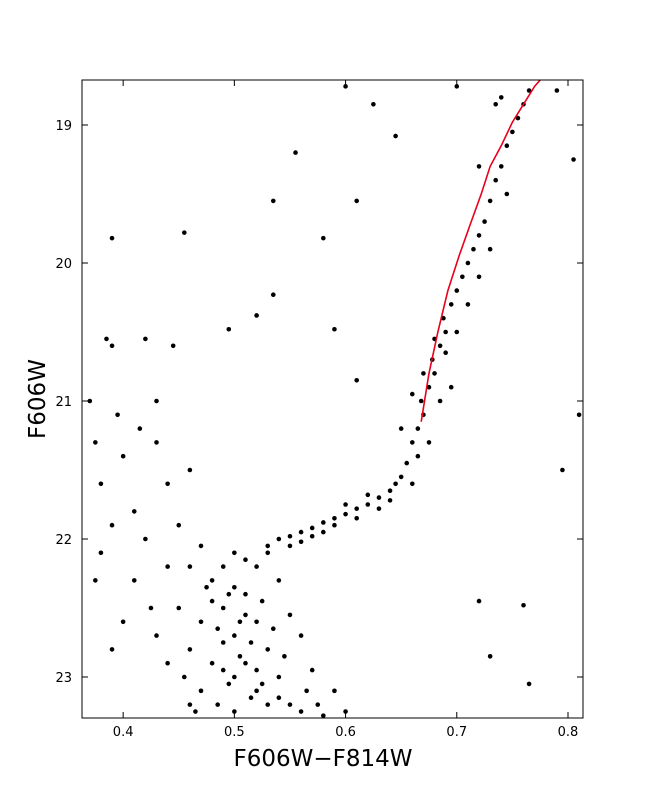 The height and width of the screenshot is (804, 648). Describe the element at coordinates (63, 678) in the screenshot. I see `y-tick-label: 23` at that location.